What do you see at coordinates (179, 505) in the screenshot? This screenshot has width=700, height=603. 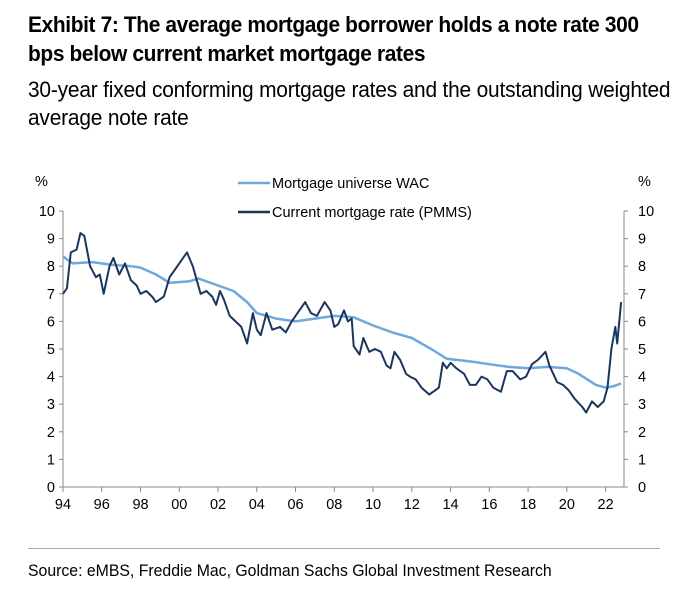 I see `x-tick-label: 00` at bounding box center [179, 505].